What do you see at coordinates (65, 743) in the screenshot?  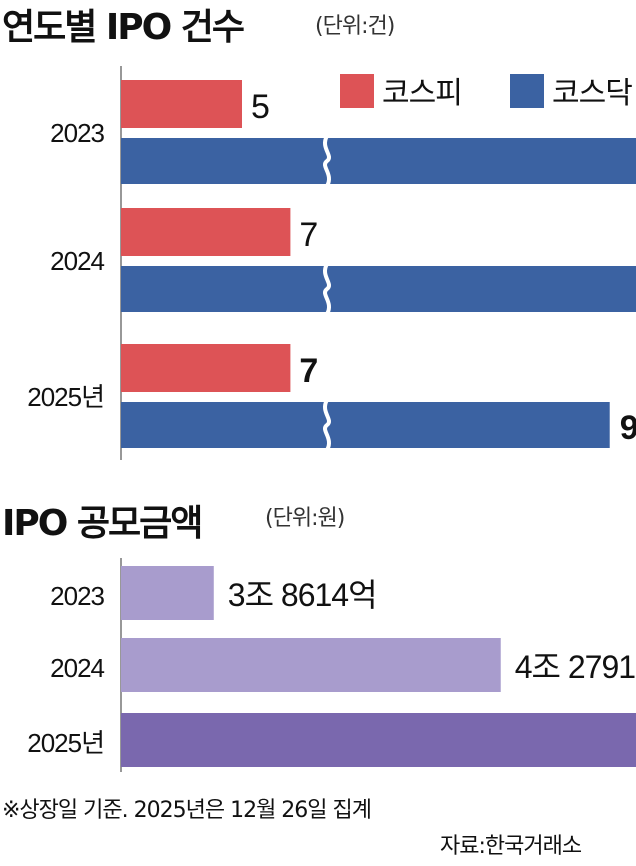 I see `chart2-category-label: 2025년` at bounding box center [65, 743].